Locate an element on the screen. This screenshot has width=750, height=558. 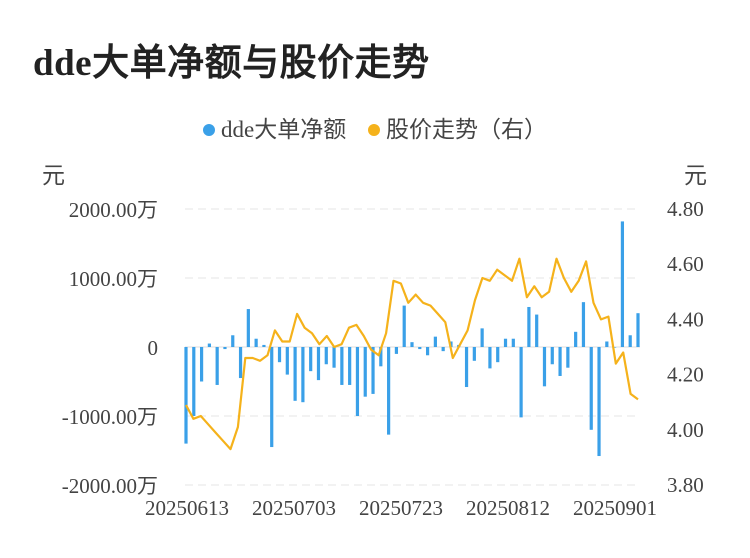
y-left-tick-label: 1000.00万 is located at coordinates (113, 279).